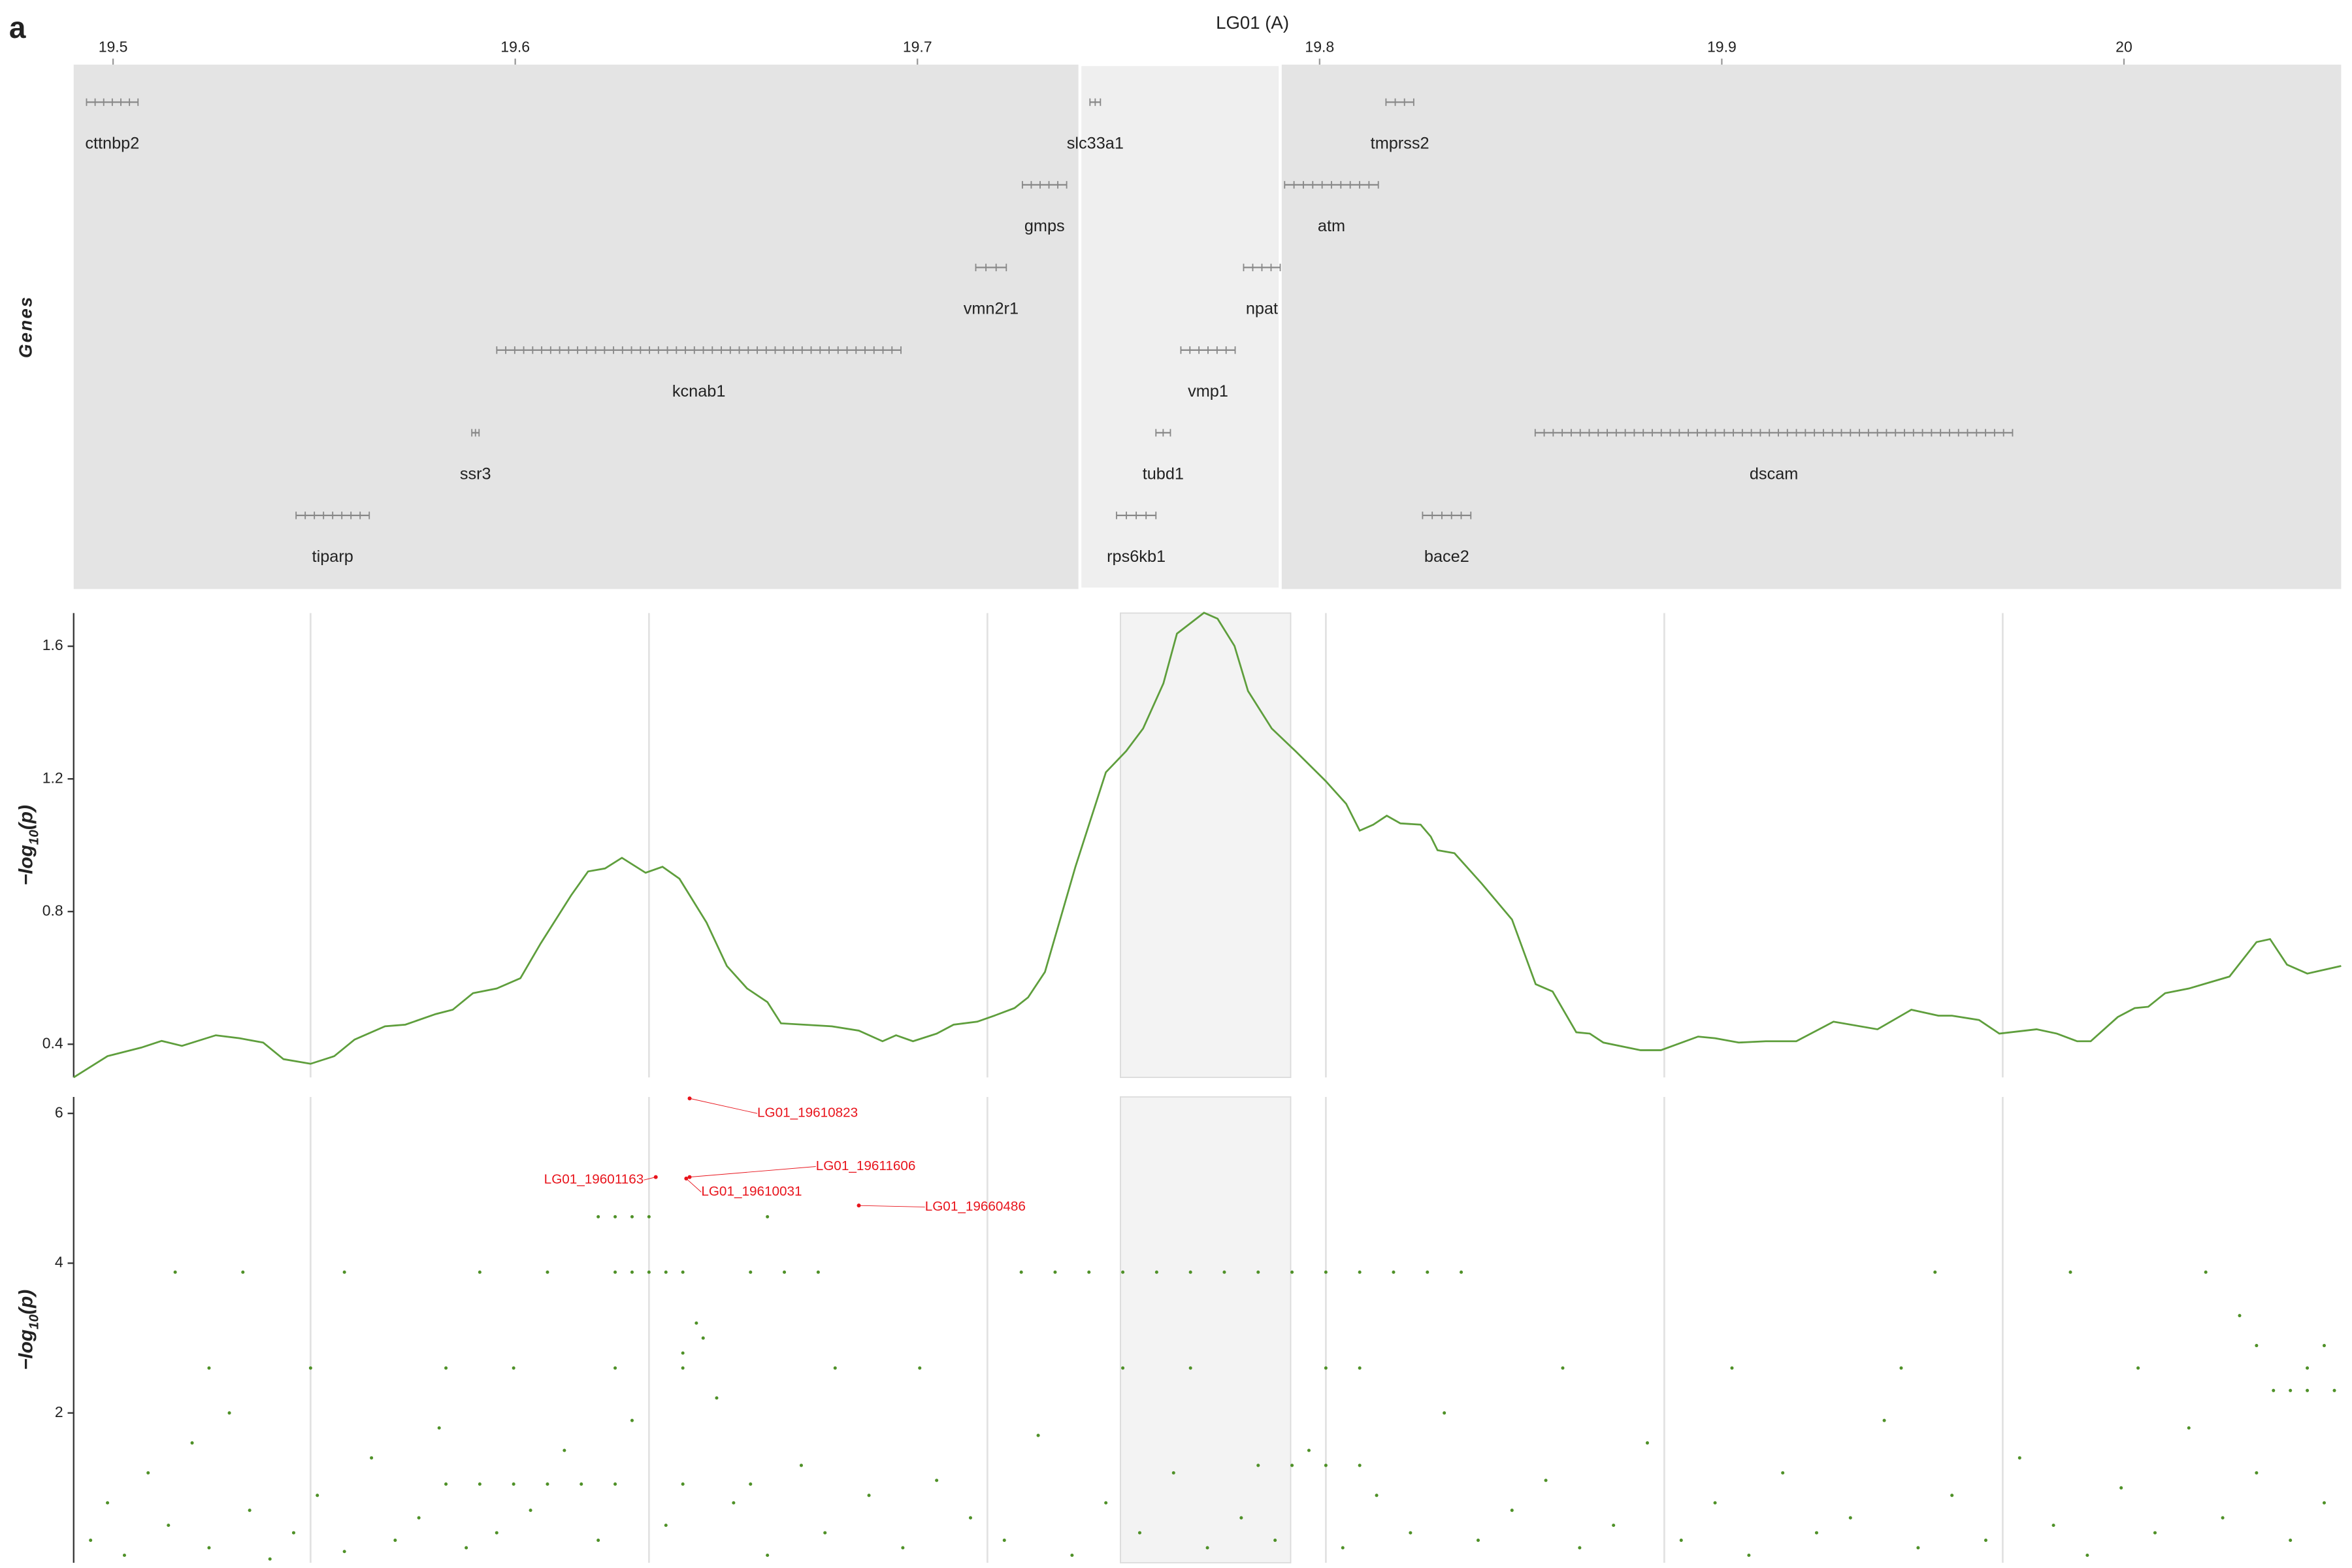 The width and height of the screenshot is (2352, 1568). Describe the element at coordinates (1331, 226) in the screenshot. I see `gene-label: atm` at that location.